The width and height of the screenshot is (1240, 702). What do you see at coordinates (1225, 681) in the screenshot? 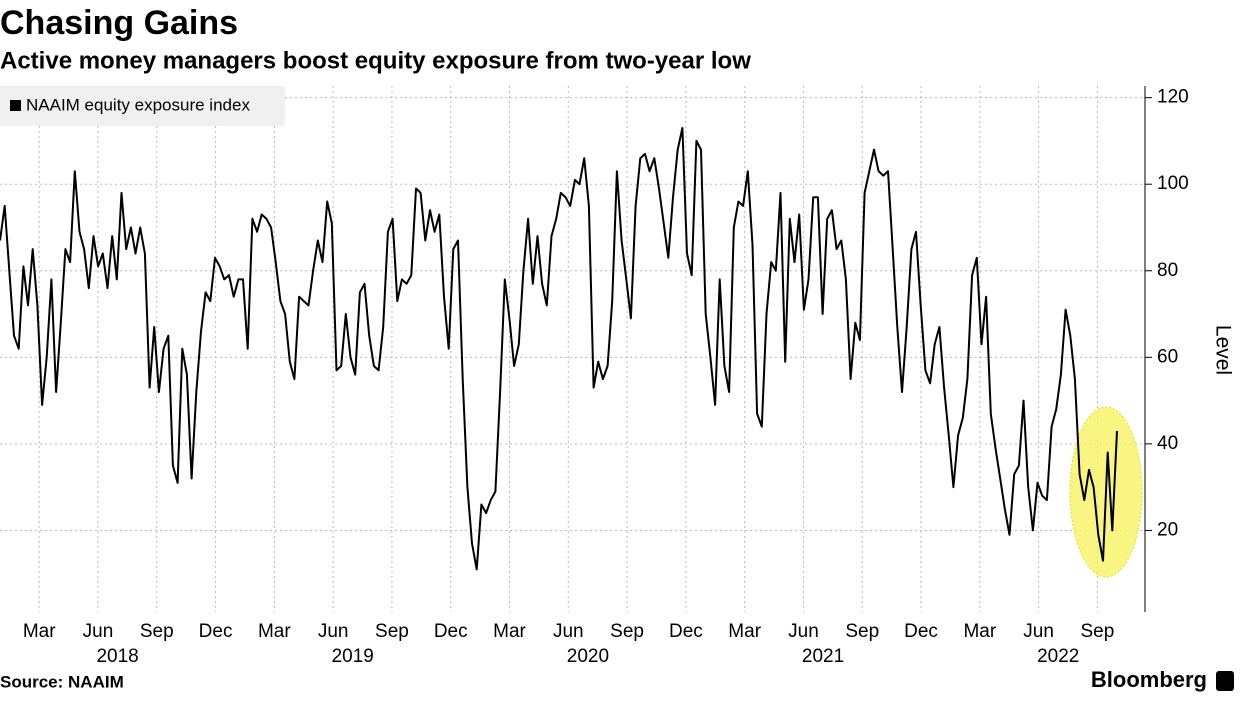
I see `brand-icon` at bounding box center [1225, 681].